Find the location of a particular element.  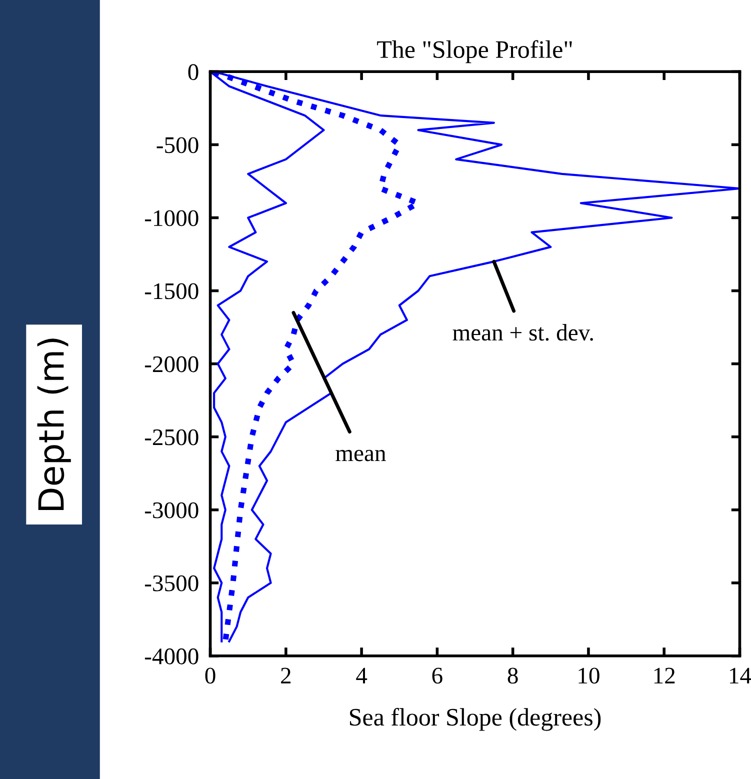

x-tick-label: 2 is located at coordinates (286, 676).